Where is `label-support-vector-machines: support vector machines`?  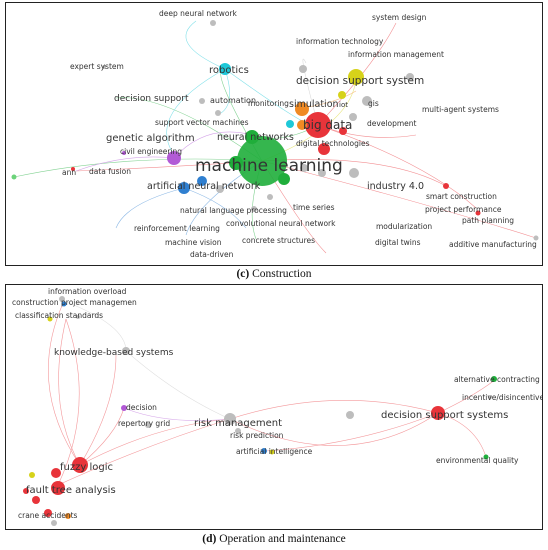
label-support-vector-machines: support vector machines is located at coordinates (202, 122).